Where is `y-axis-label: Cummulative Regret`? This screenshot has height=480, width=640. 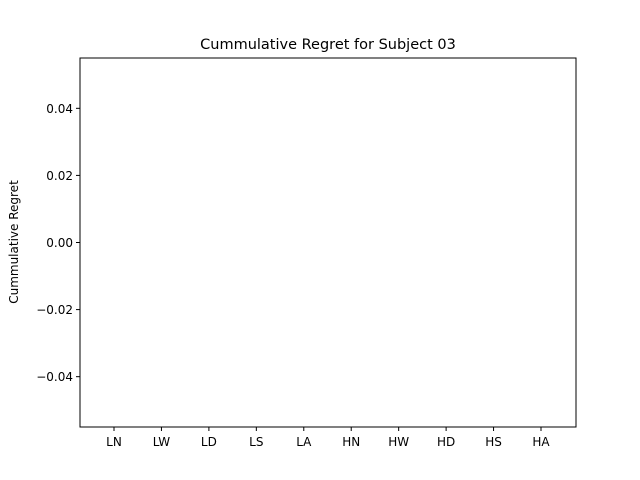
y-axis-label: Cummulative Regret is located at coordinates (14, 242).